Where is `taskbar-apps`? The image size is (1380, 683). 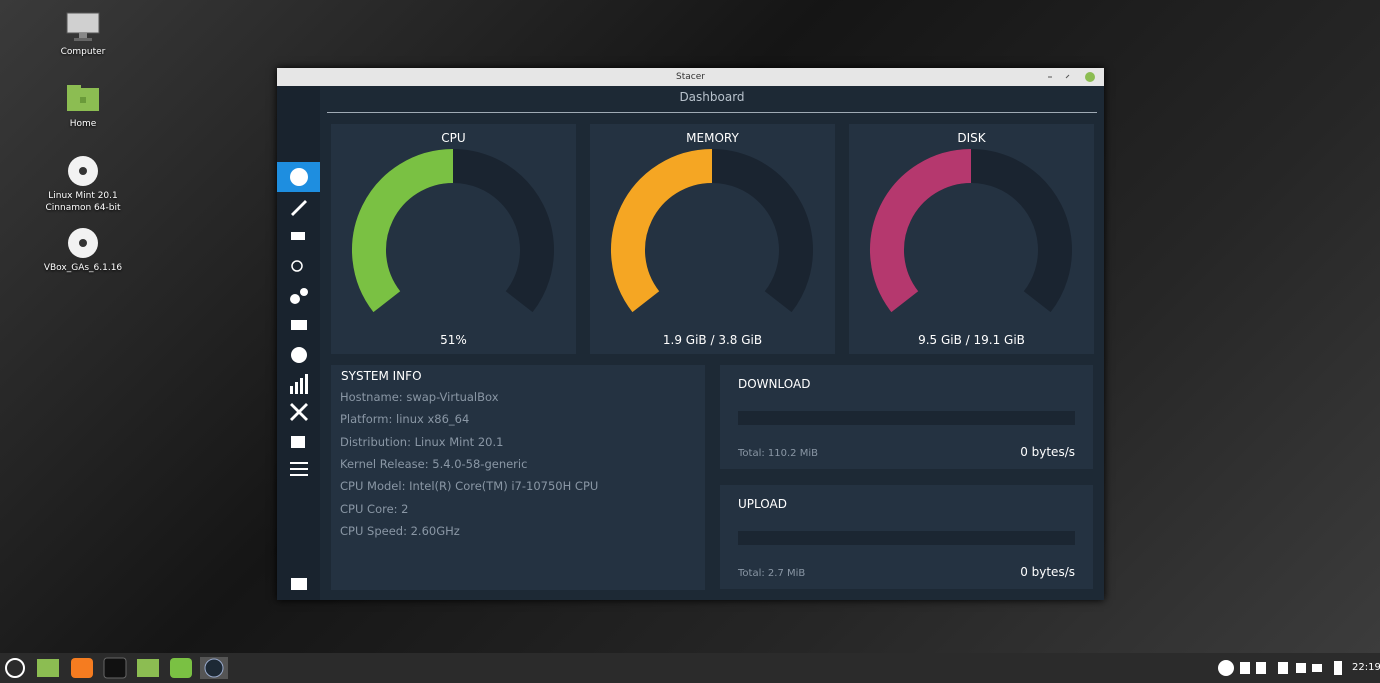 taskbar-apps is located at coordinates (119, 668).